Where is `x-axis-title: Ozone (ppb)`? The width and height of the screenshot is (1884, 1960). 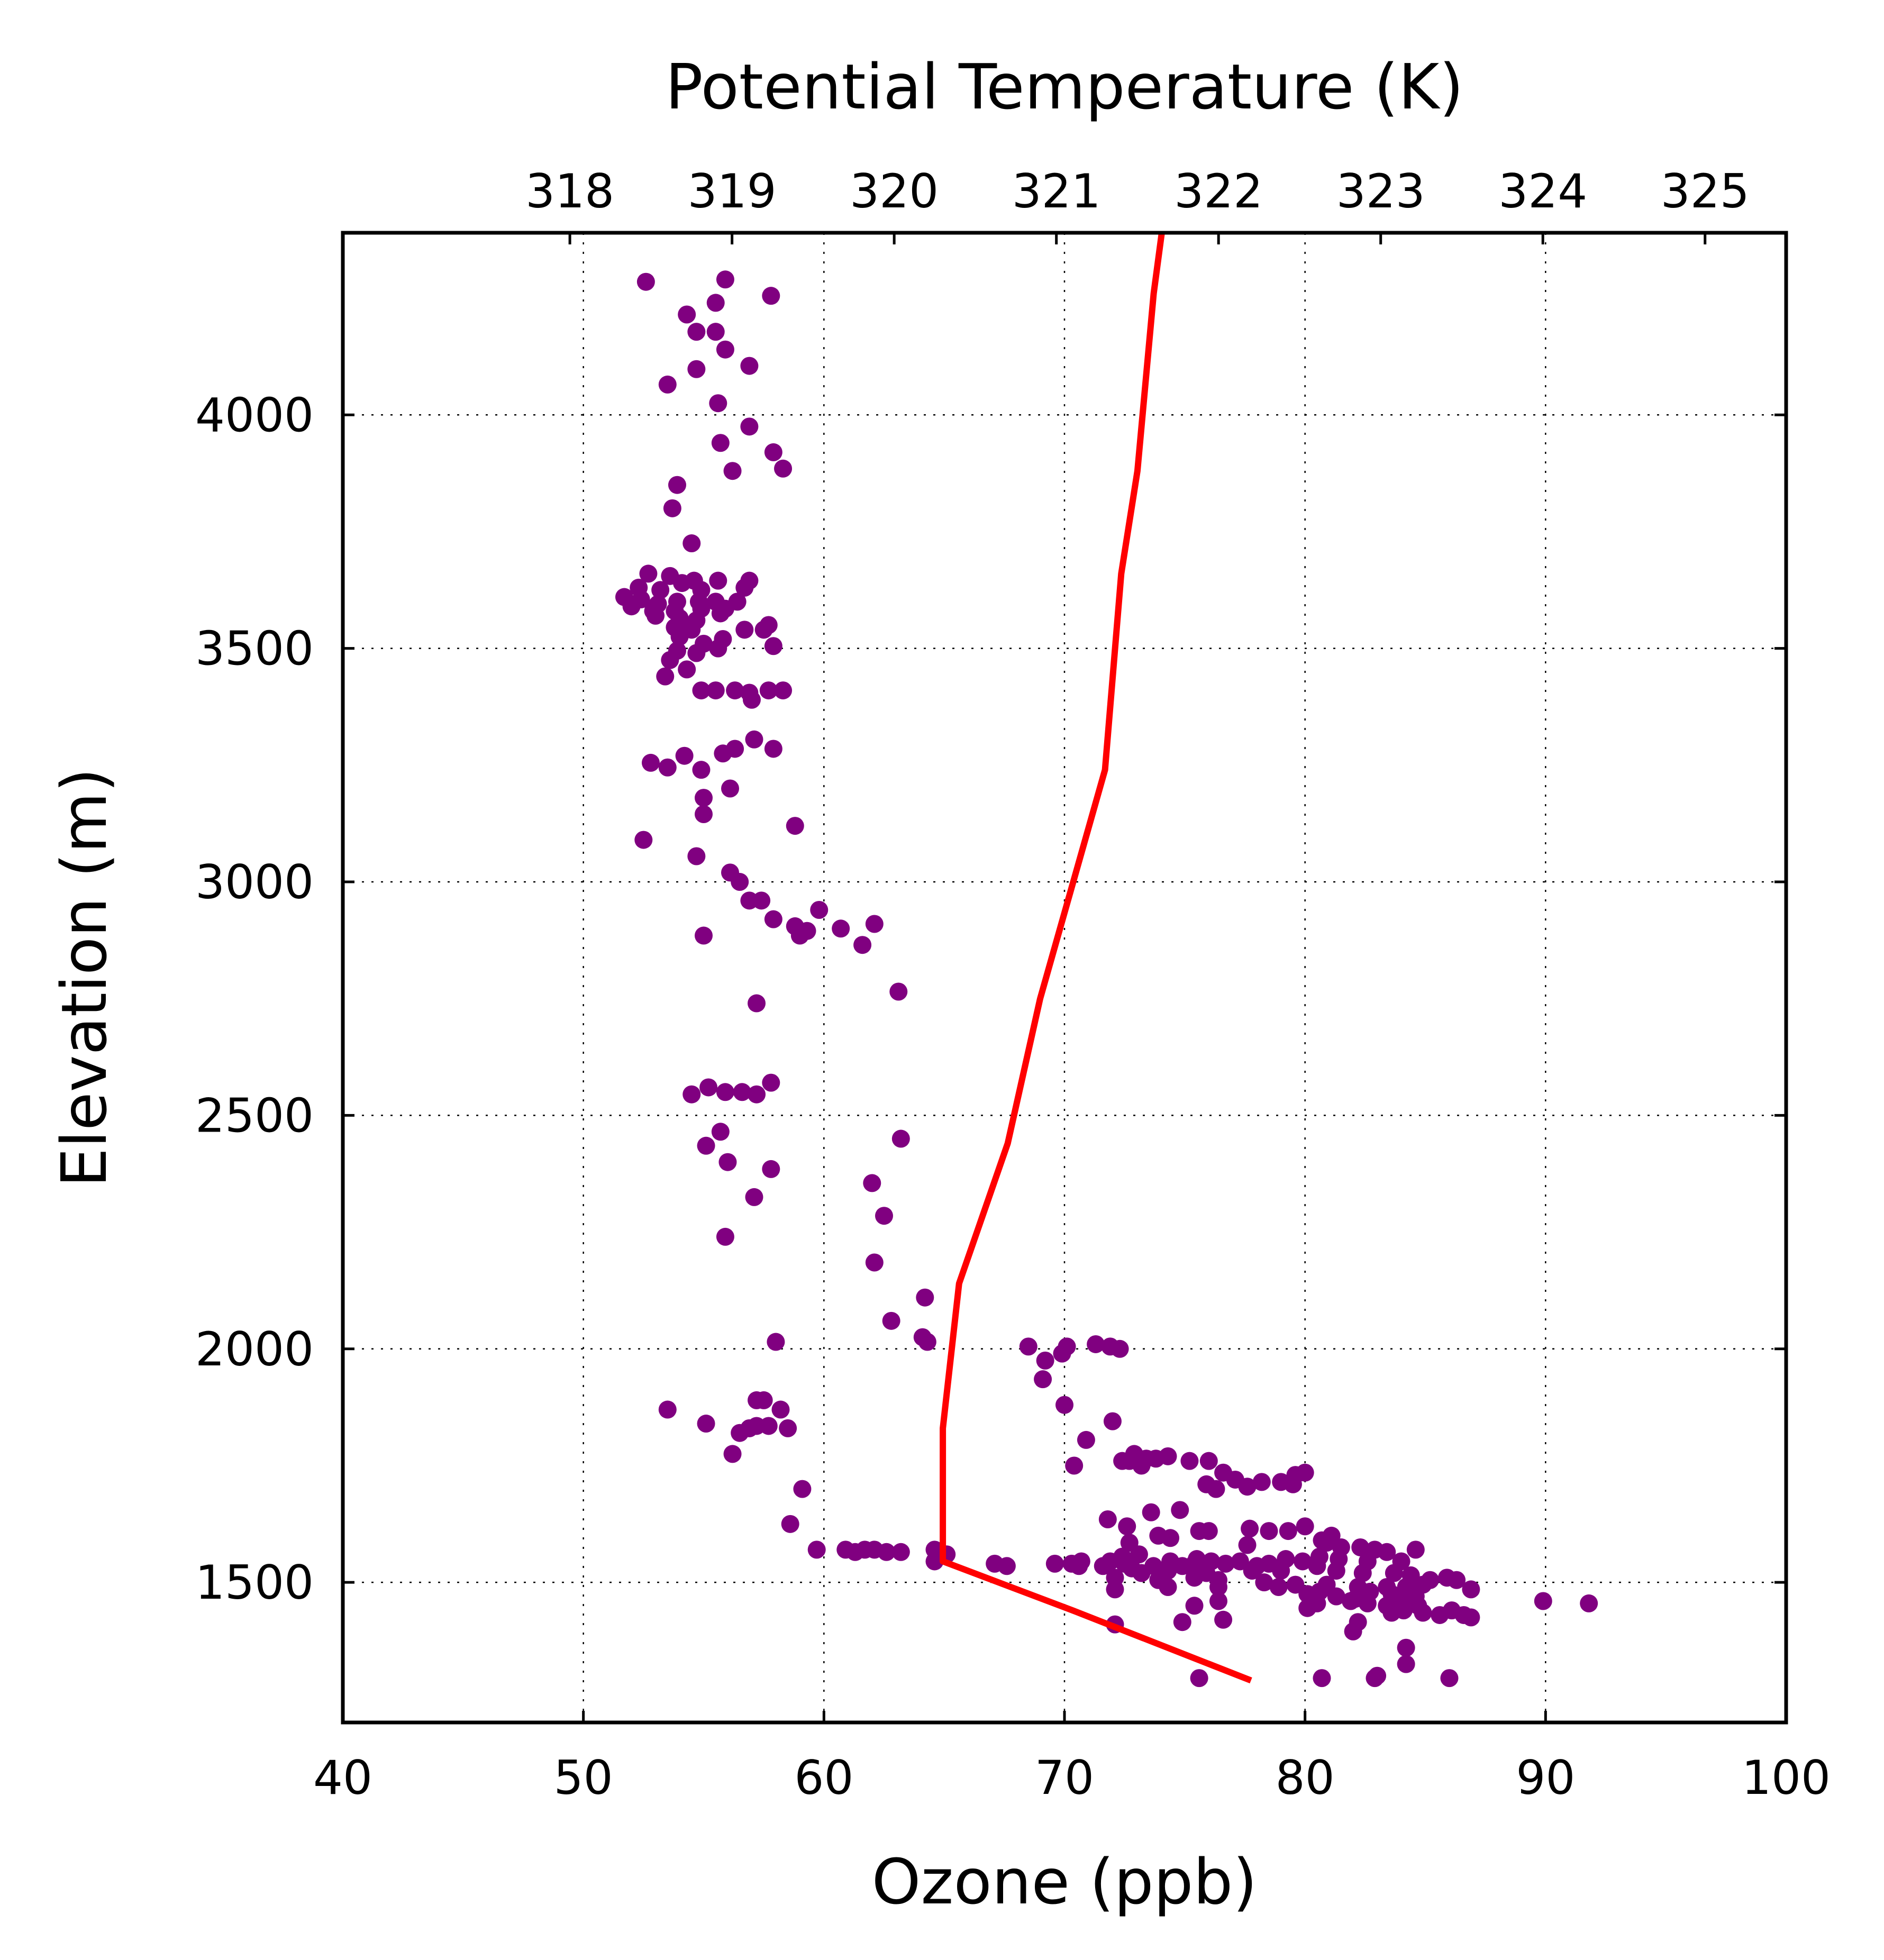 x-axis-title: Ozone (ppb) is located at coordinates (1065, 1881).